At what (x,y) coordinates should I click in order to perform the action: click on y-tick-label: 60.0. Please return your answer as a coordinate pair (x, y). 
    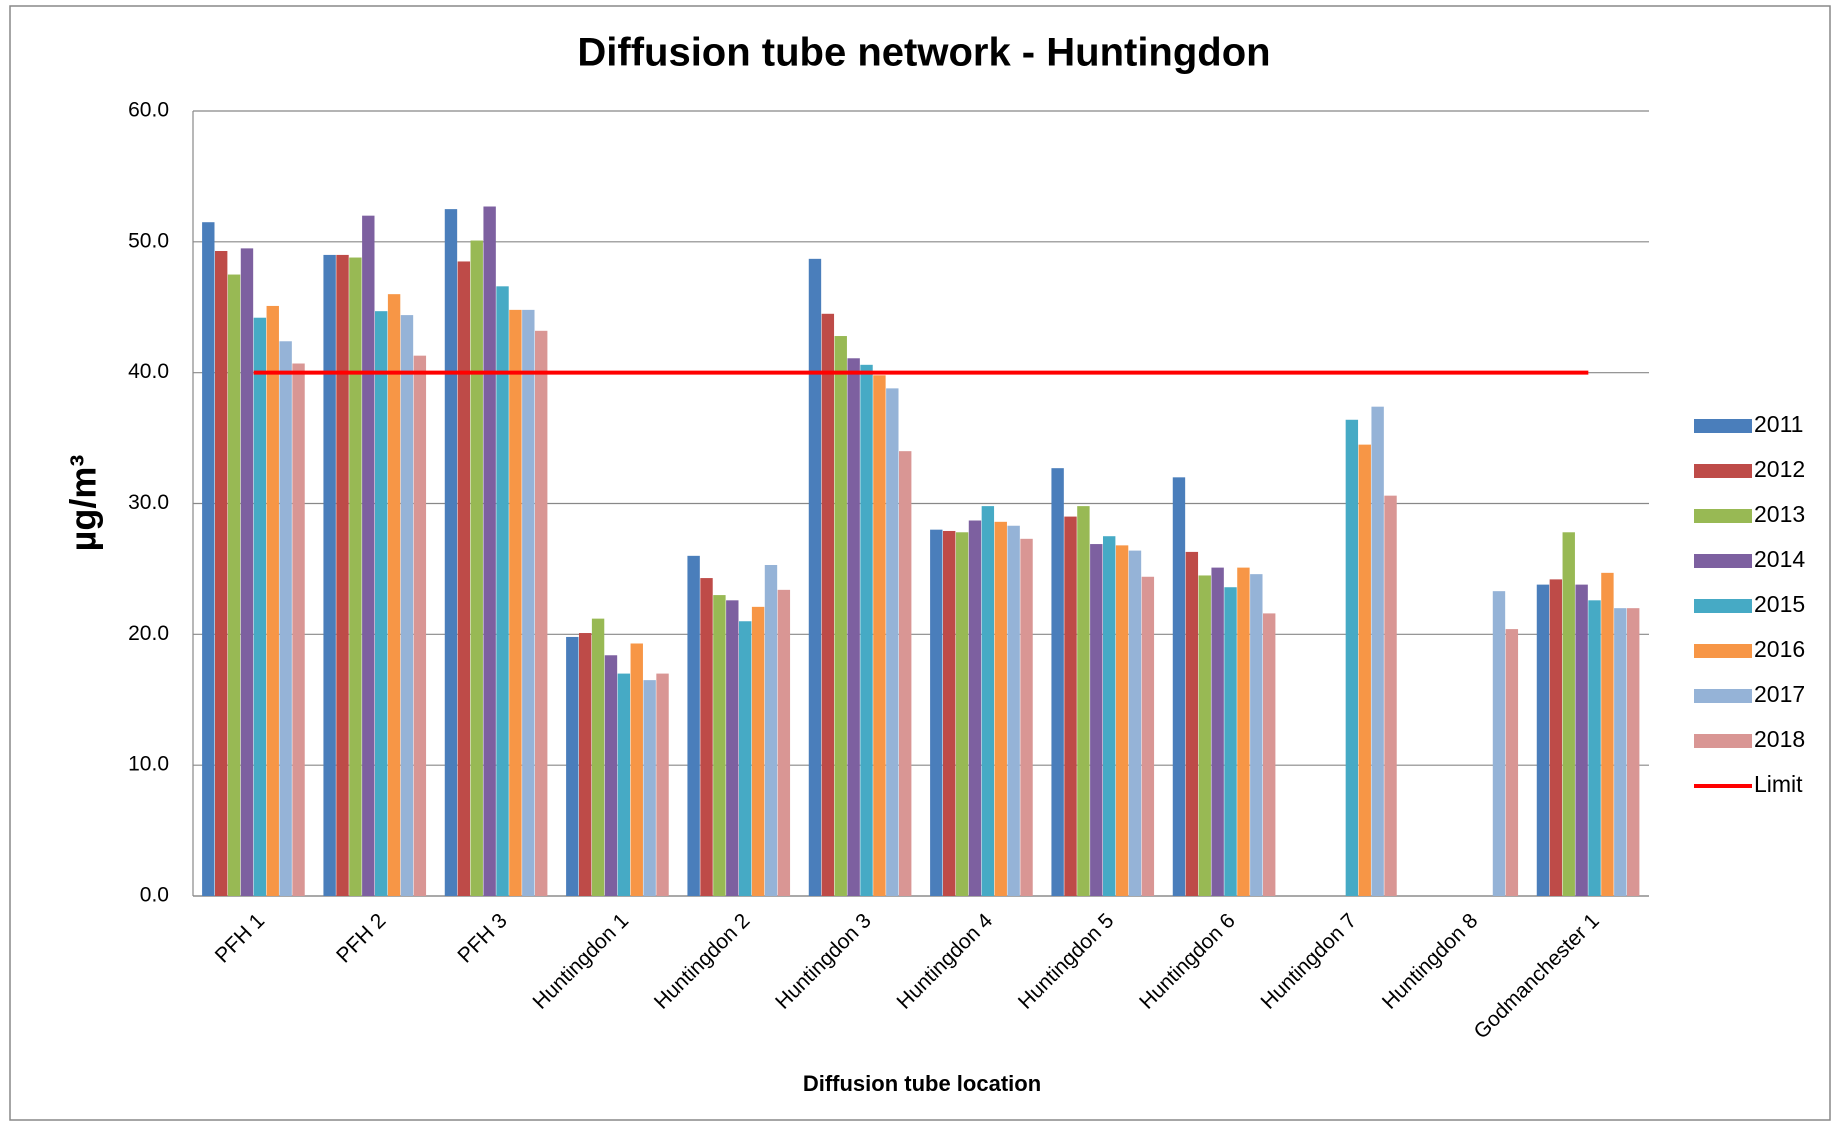
    Looking at the image, I should click on (148, 110).